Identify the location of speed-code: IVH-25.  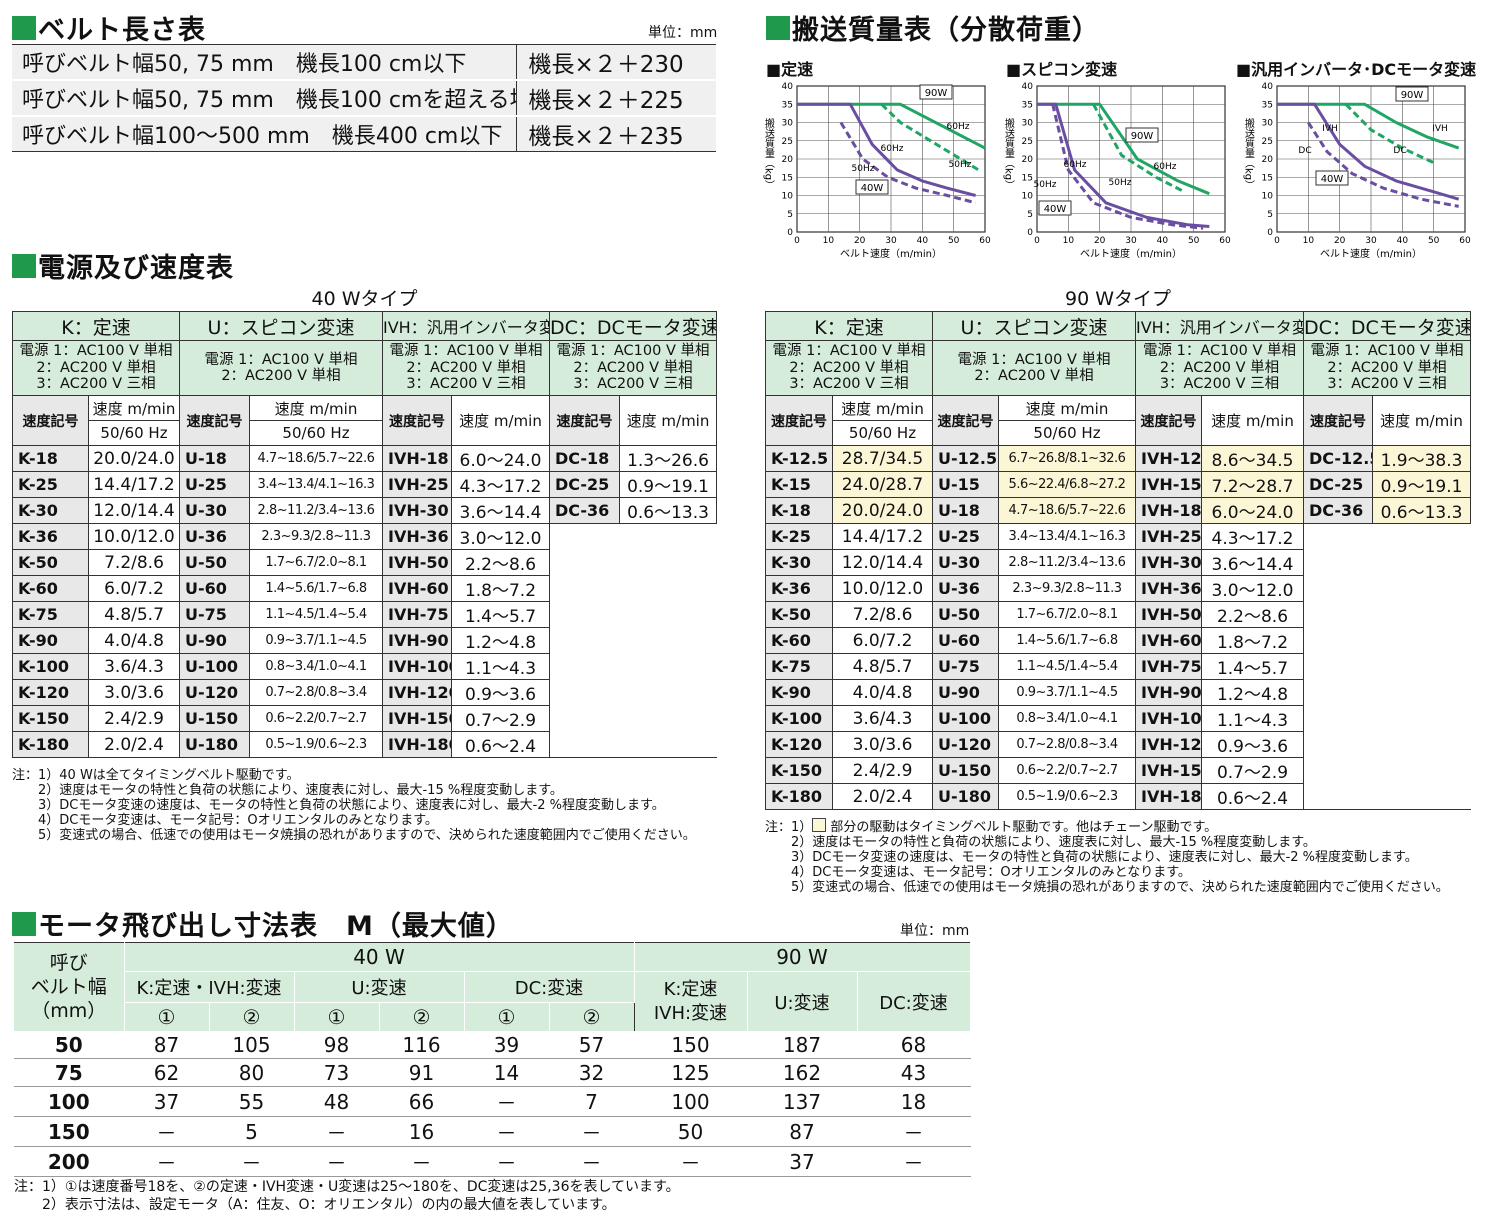
(417, 484).